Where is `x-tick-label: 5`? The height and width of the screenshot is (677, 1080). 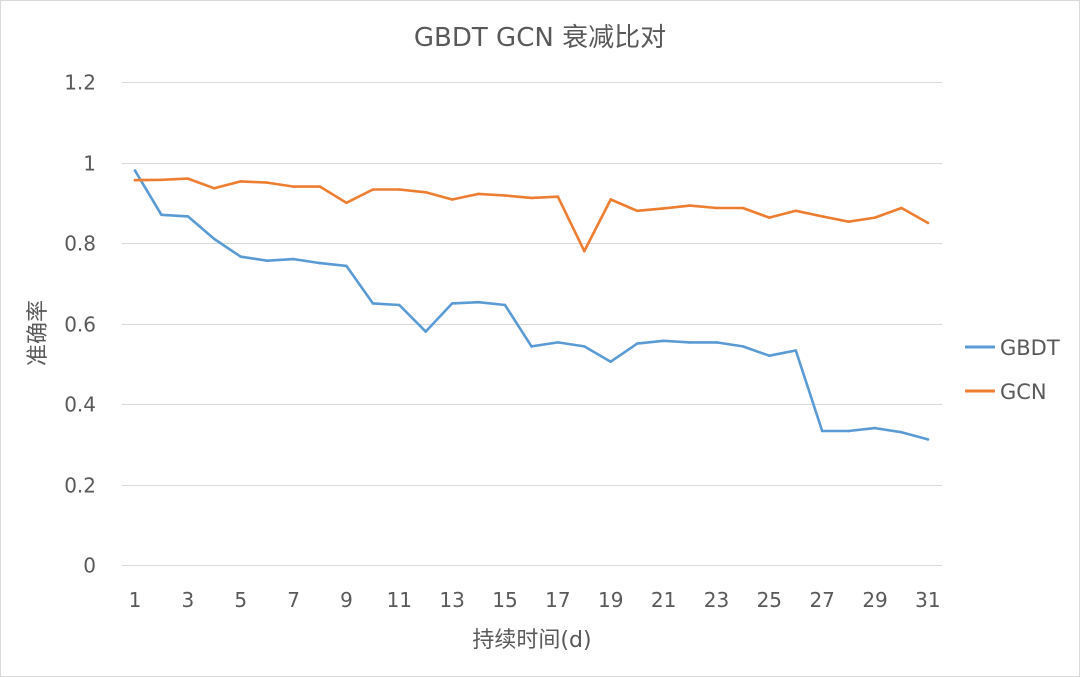
x-tick-label: 5 is located at coordinates (240, 600).